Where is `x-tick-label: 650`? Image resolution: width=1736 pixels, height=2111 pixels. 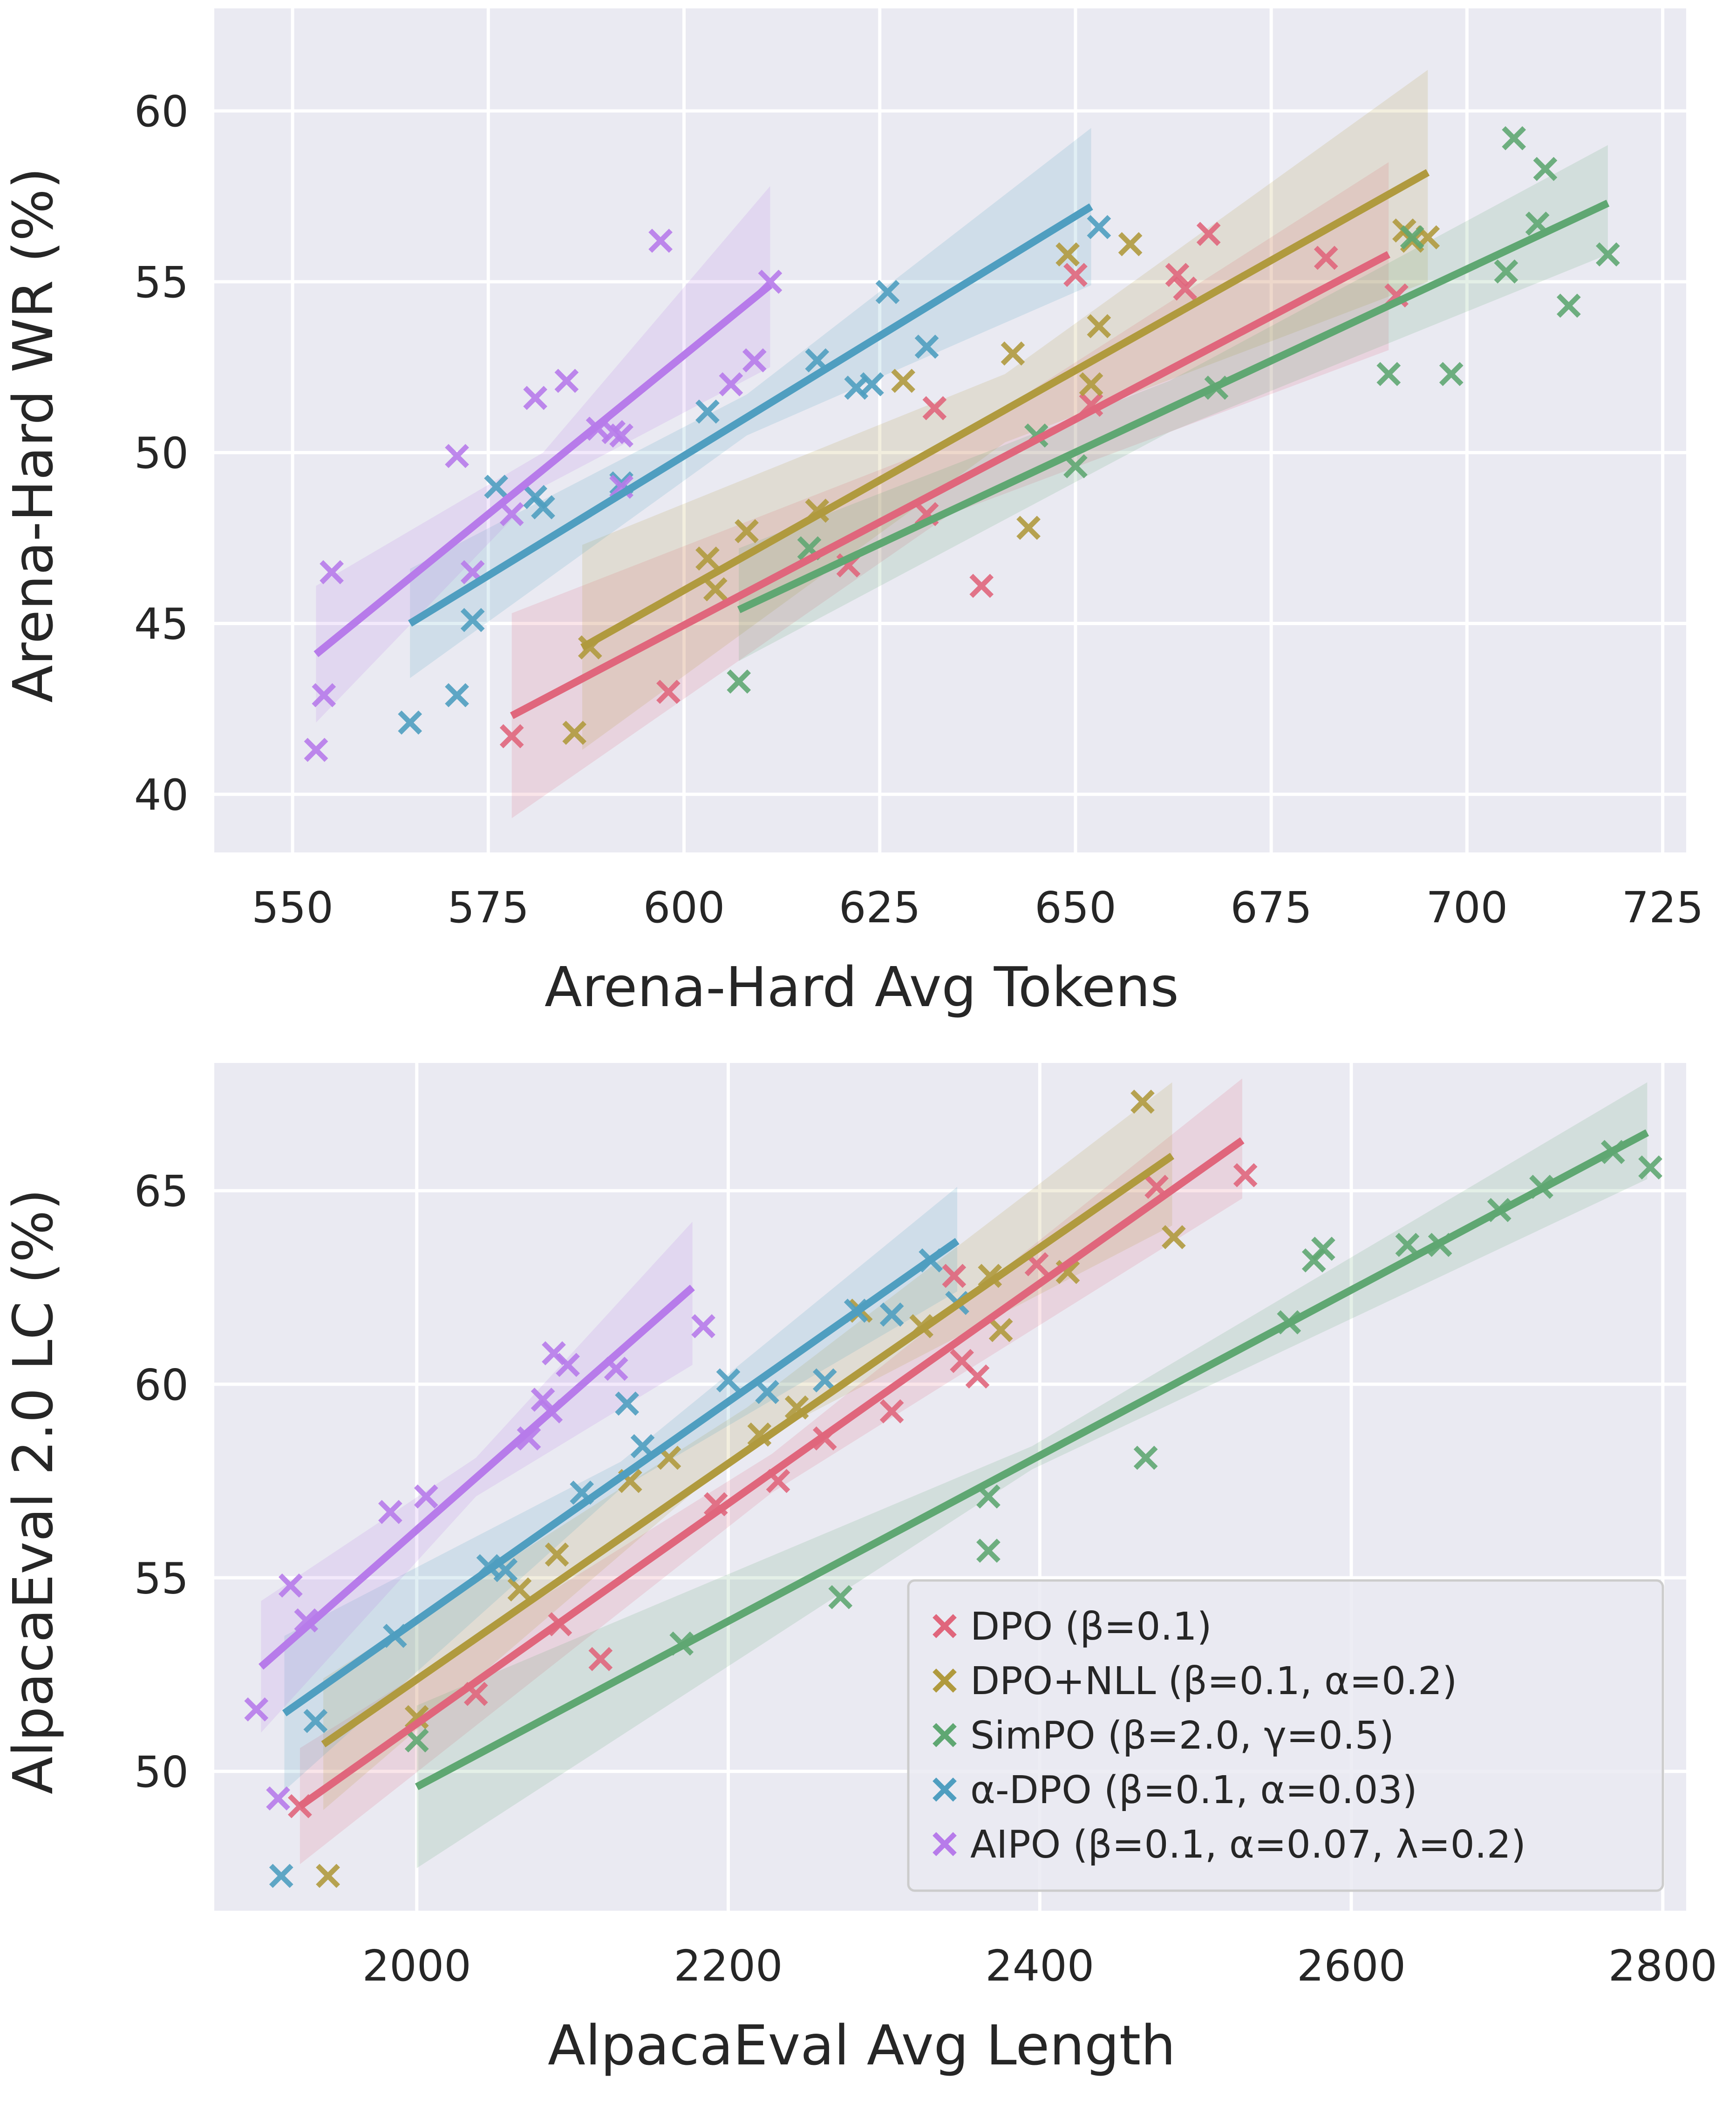 x-tick-label: 650 is located at coordinates (1075, 908).